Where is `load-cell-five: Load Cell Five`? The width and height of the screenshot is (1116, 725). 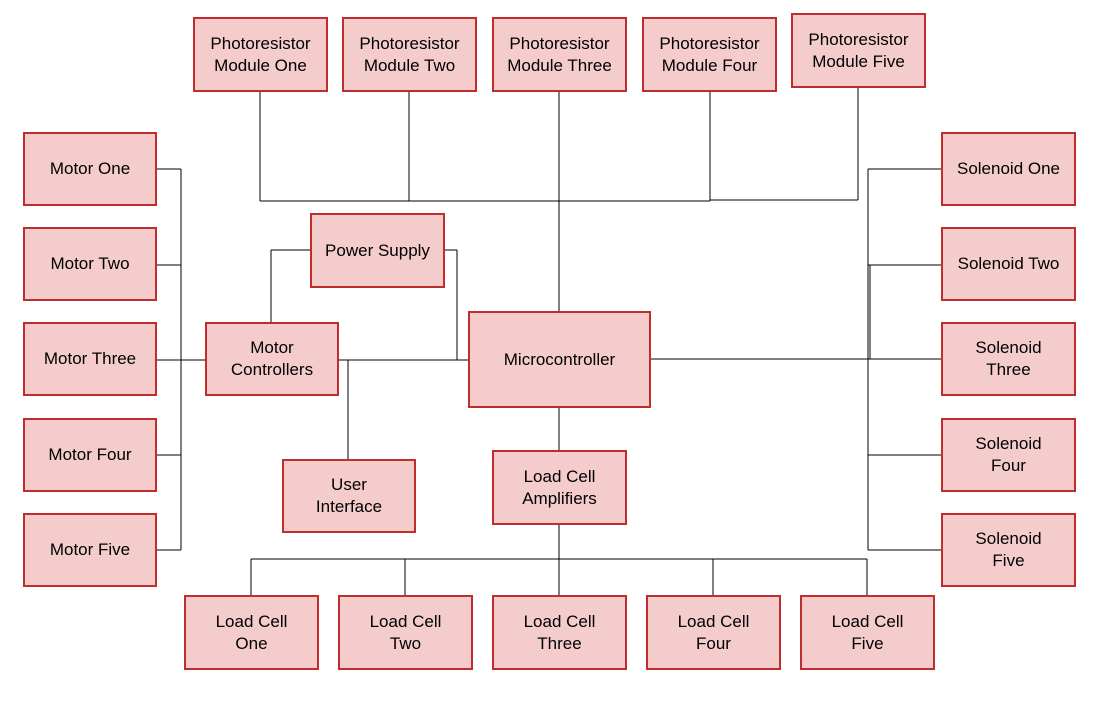 load-cell-five: Load Cell Five is located at coordinates (867, 632).